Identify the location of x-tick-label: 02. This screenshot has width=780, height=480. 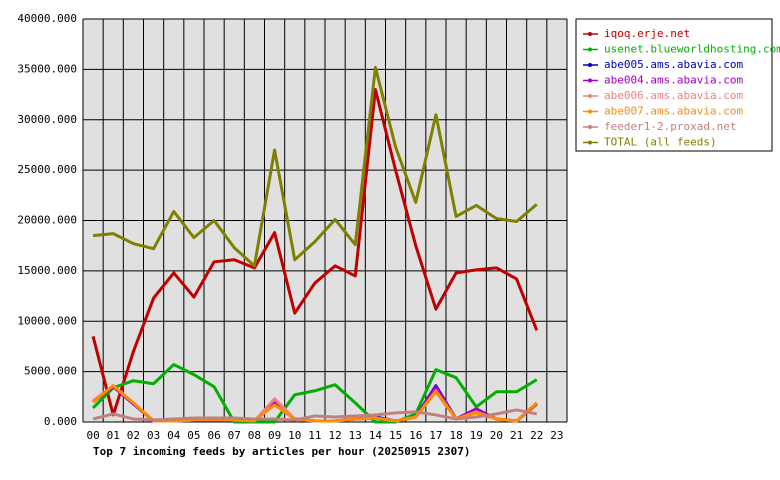
(133, 435).